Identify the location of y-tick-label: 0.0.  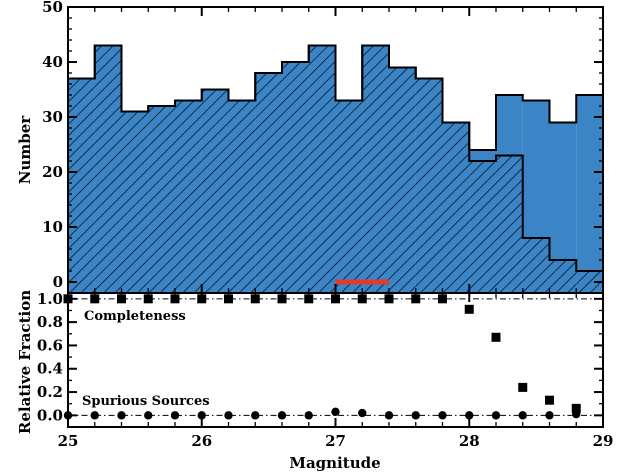
(50, 415).